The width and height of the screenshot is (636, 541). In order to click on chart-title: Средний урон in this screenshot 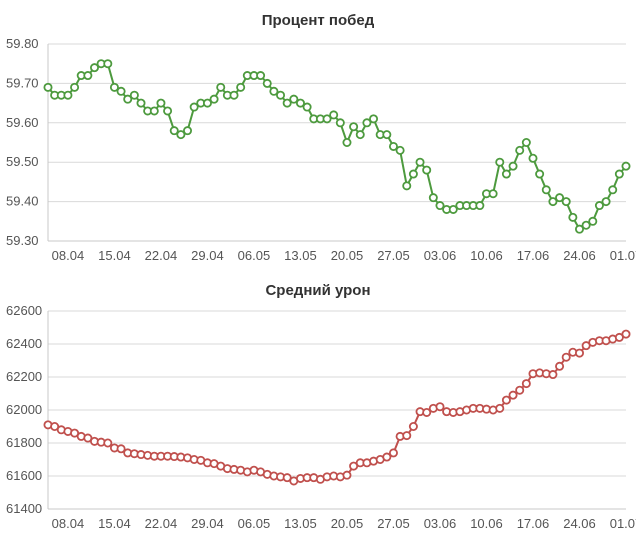, I will do `click(318, 290)`.